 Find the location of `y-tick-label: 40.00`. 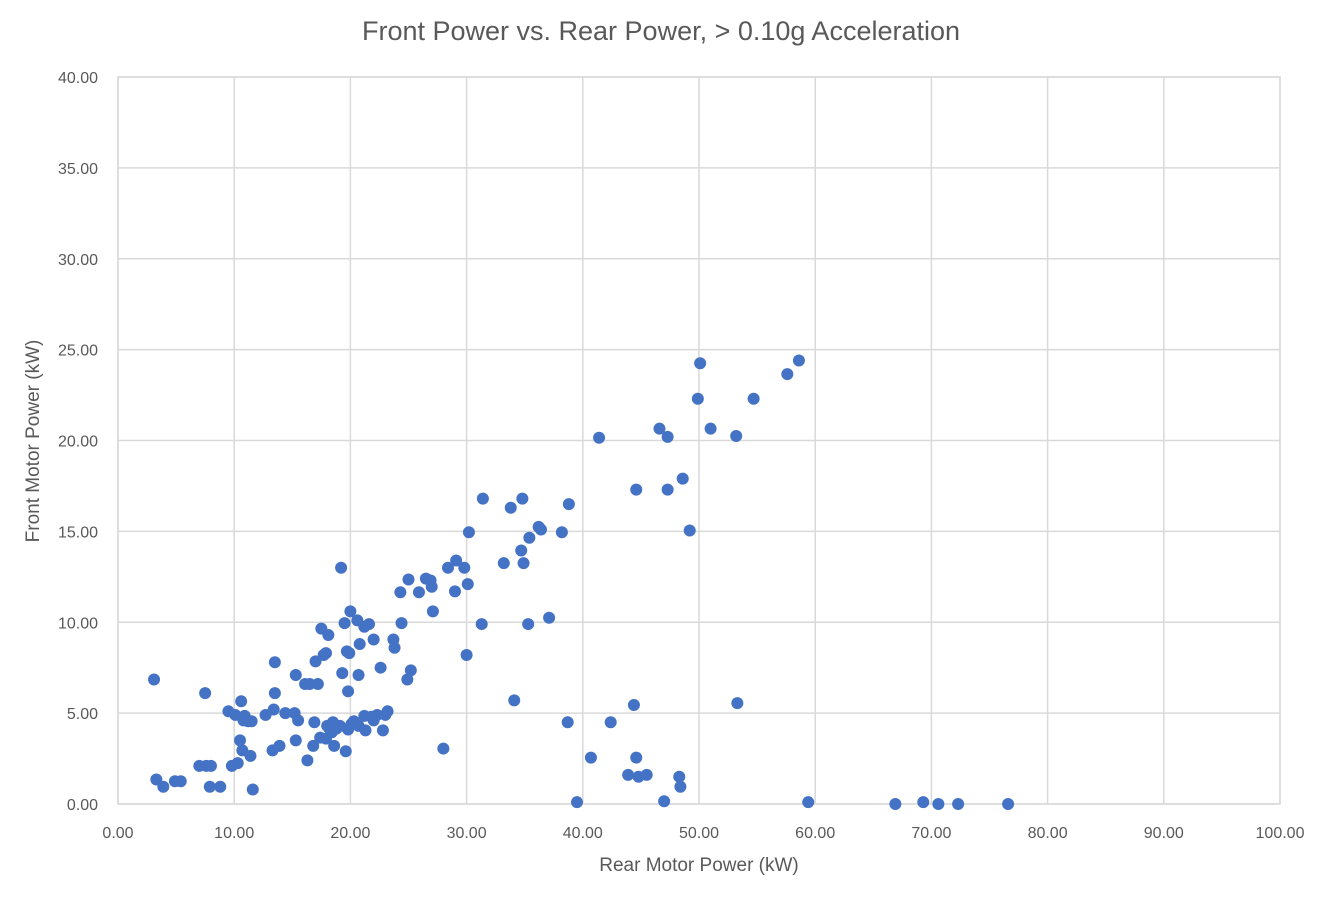

y-tick-label: 40.00 is located at coordinates (78, 78).